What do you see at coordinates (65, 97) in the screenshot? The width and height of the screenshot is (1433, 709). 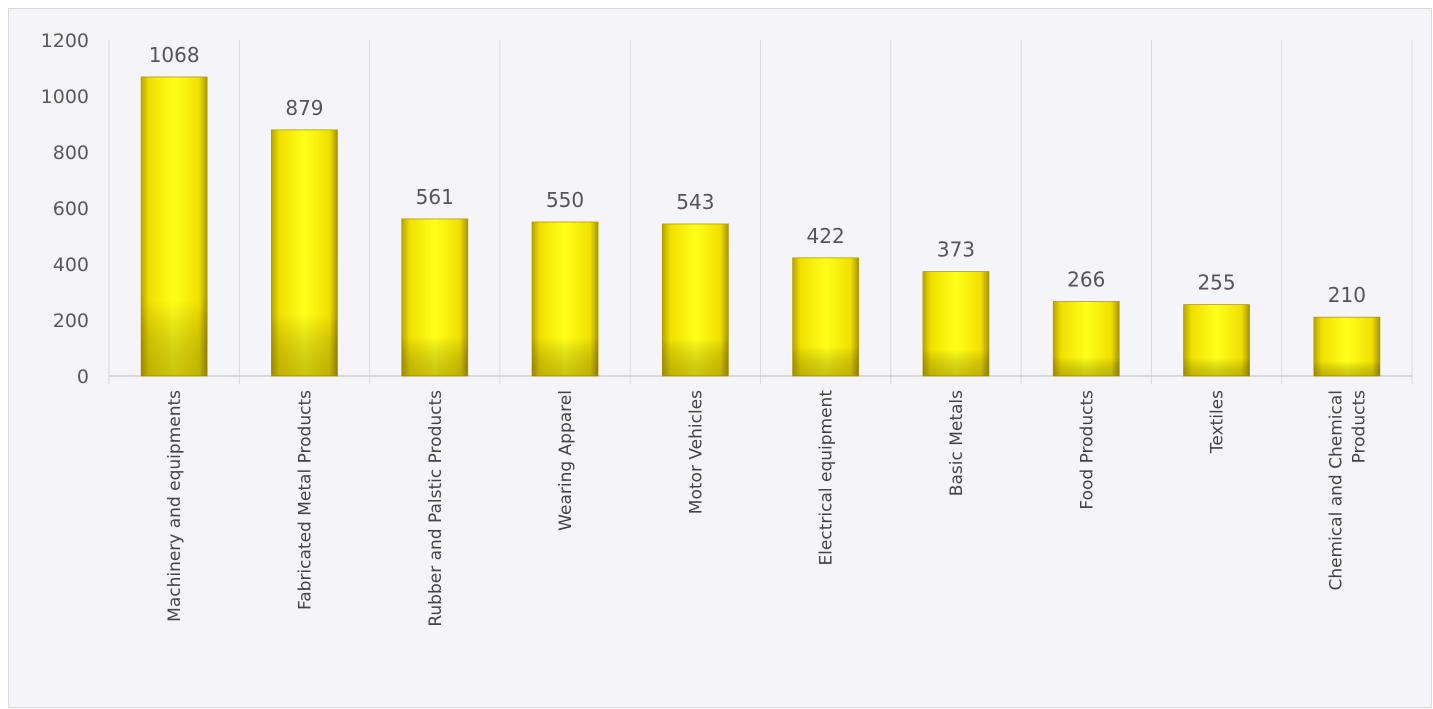 I see `y-tick-label: 1000` at bounding box center [65, 97].